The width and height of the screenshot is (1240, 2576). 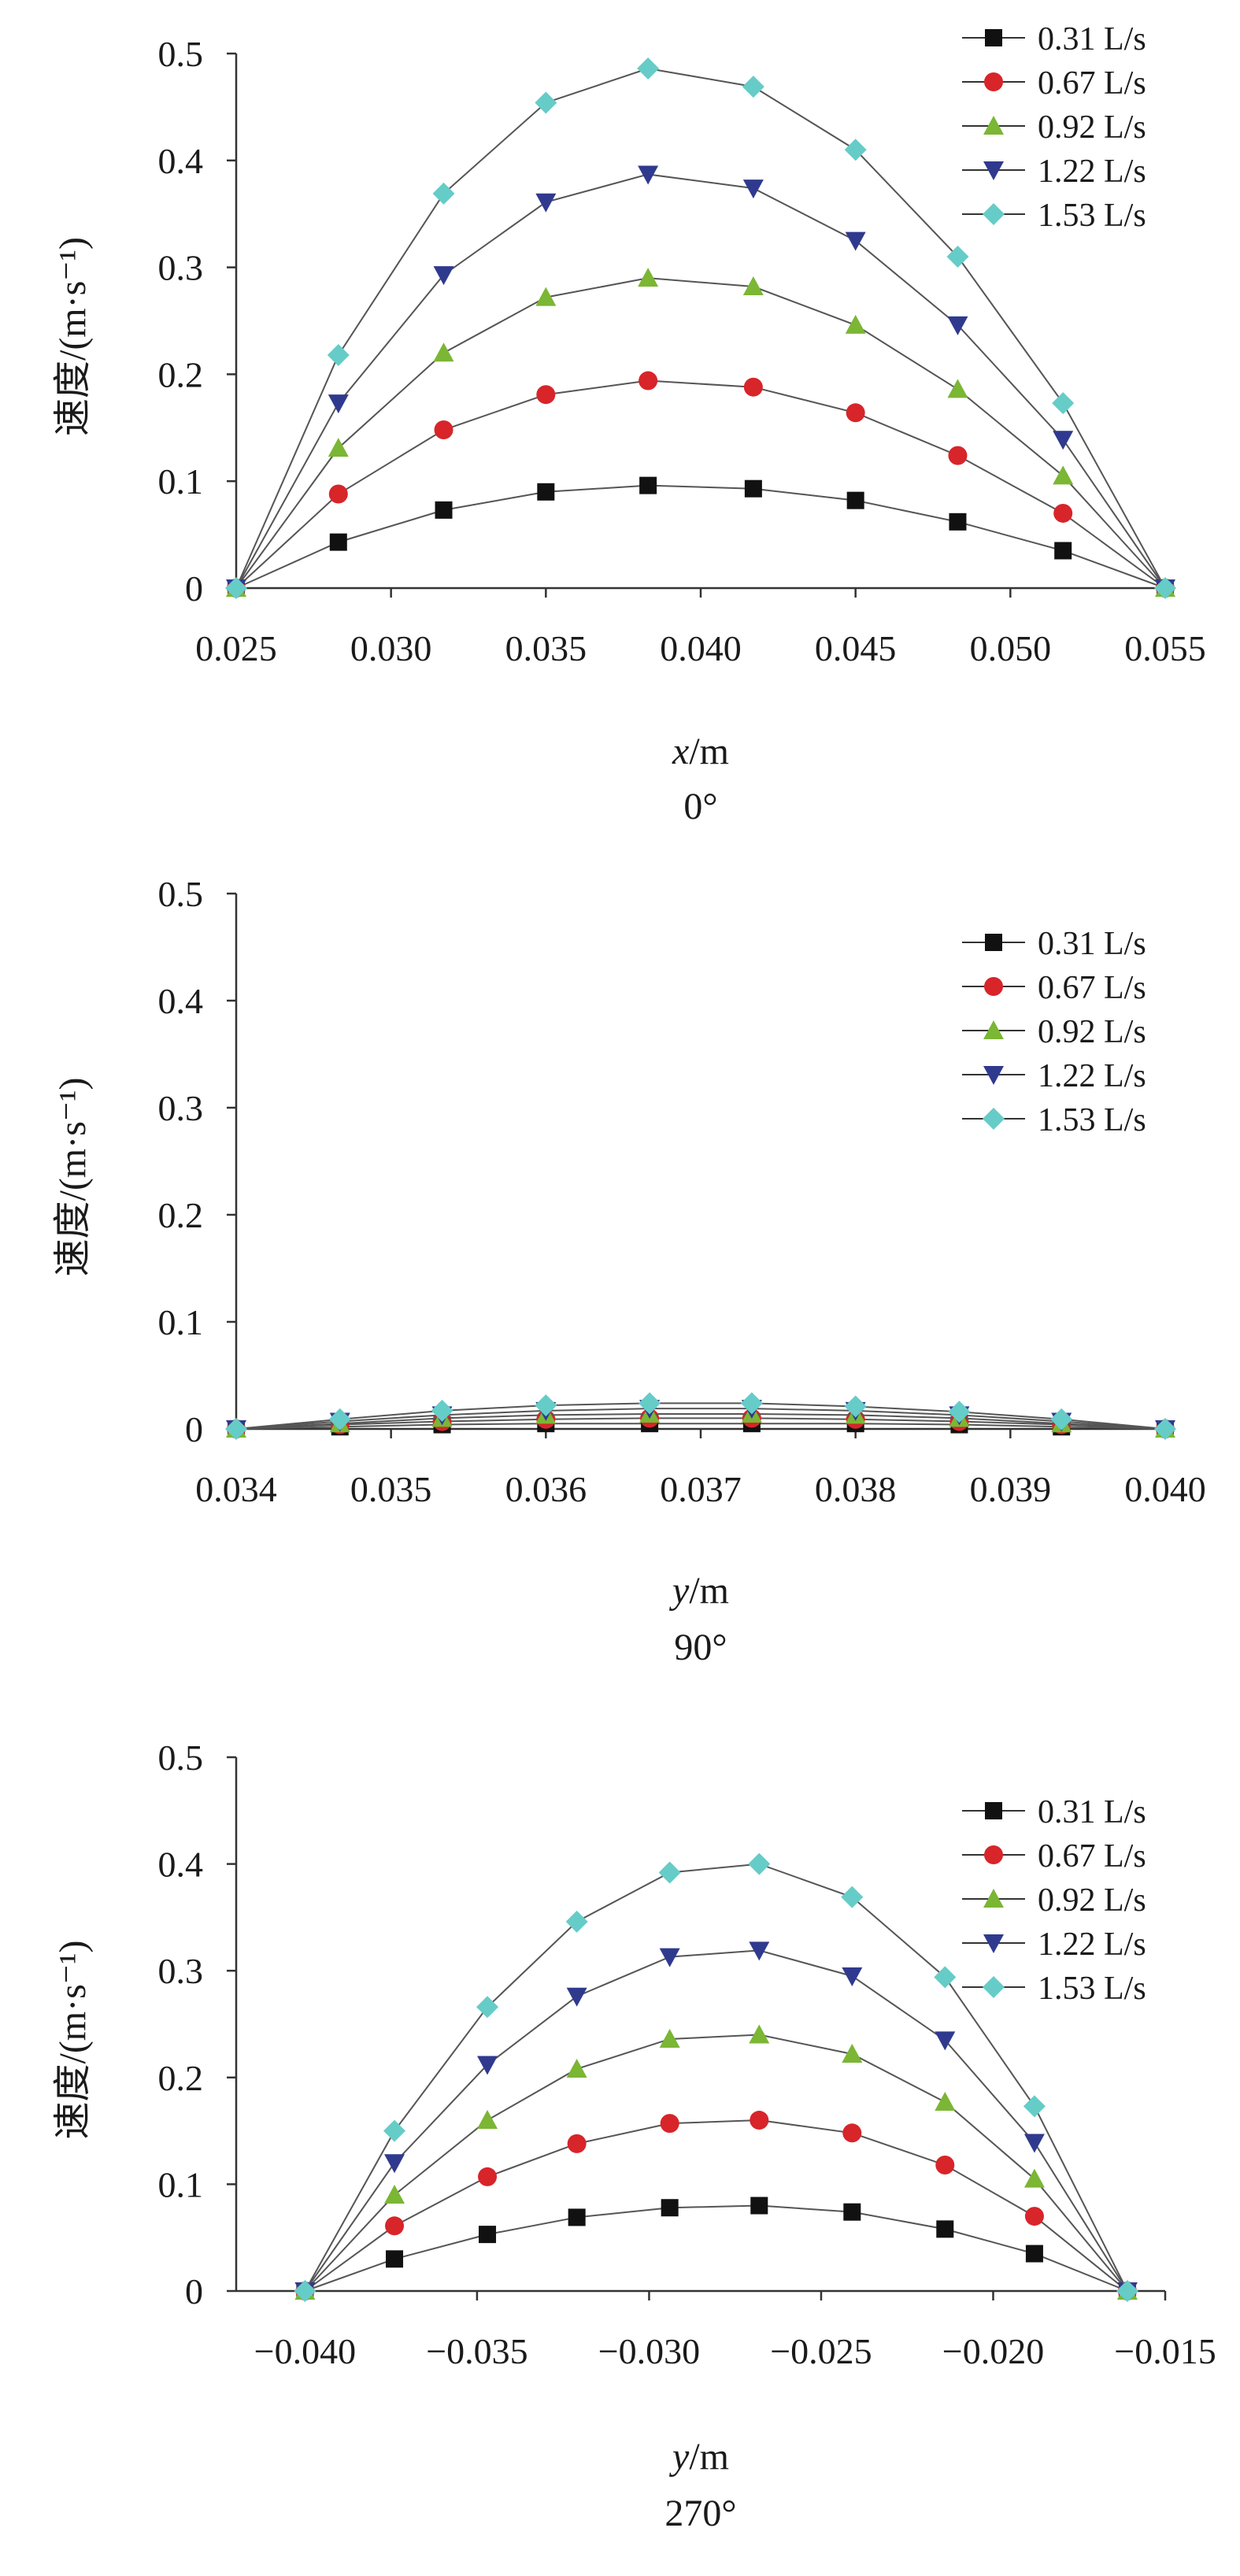 I want to click on series-1-22-L-s, so click(x=700, y=381).